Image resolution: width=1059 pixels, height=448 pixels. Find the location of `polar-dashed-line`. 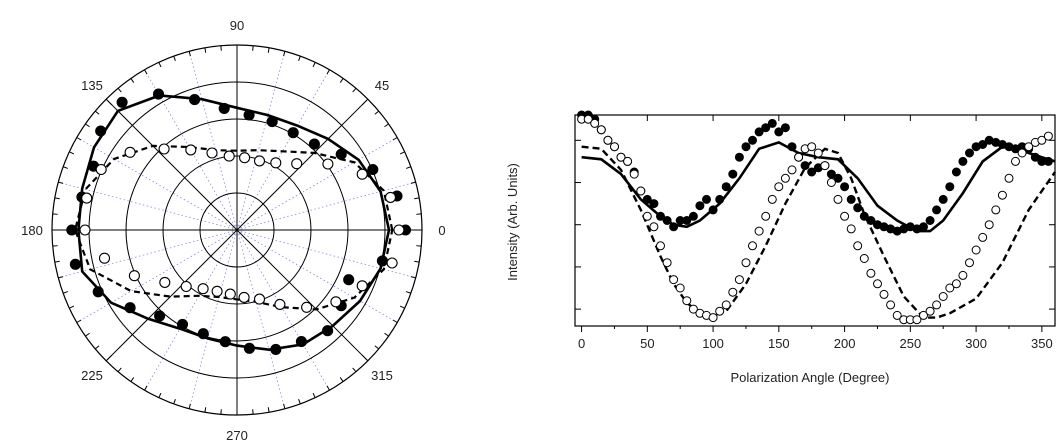

polar-dashed-line is located at coordinates (233, 227).